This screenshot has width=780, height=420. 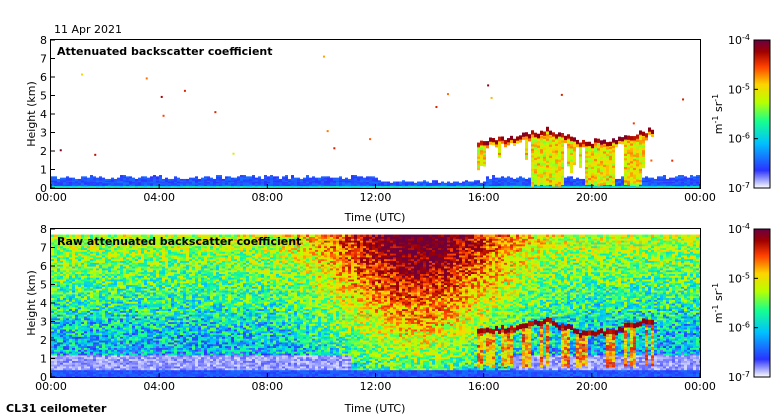 What do you see at coordinates (165, 51) in the screenshot?
I see `panel-title: Attenuated backscatter coefficient` at bounding box center [165, 51].